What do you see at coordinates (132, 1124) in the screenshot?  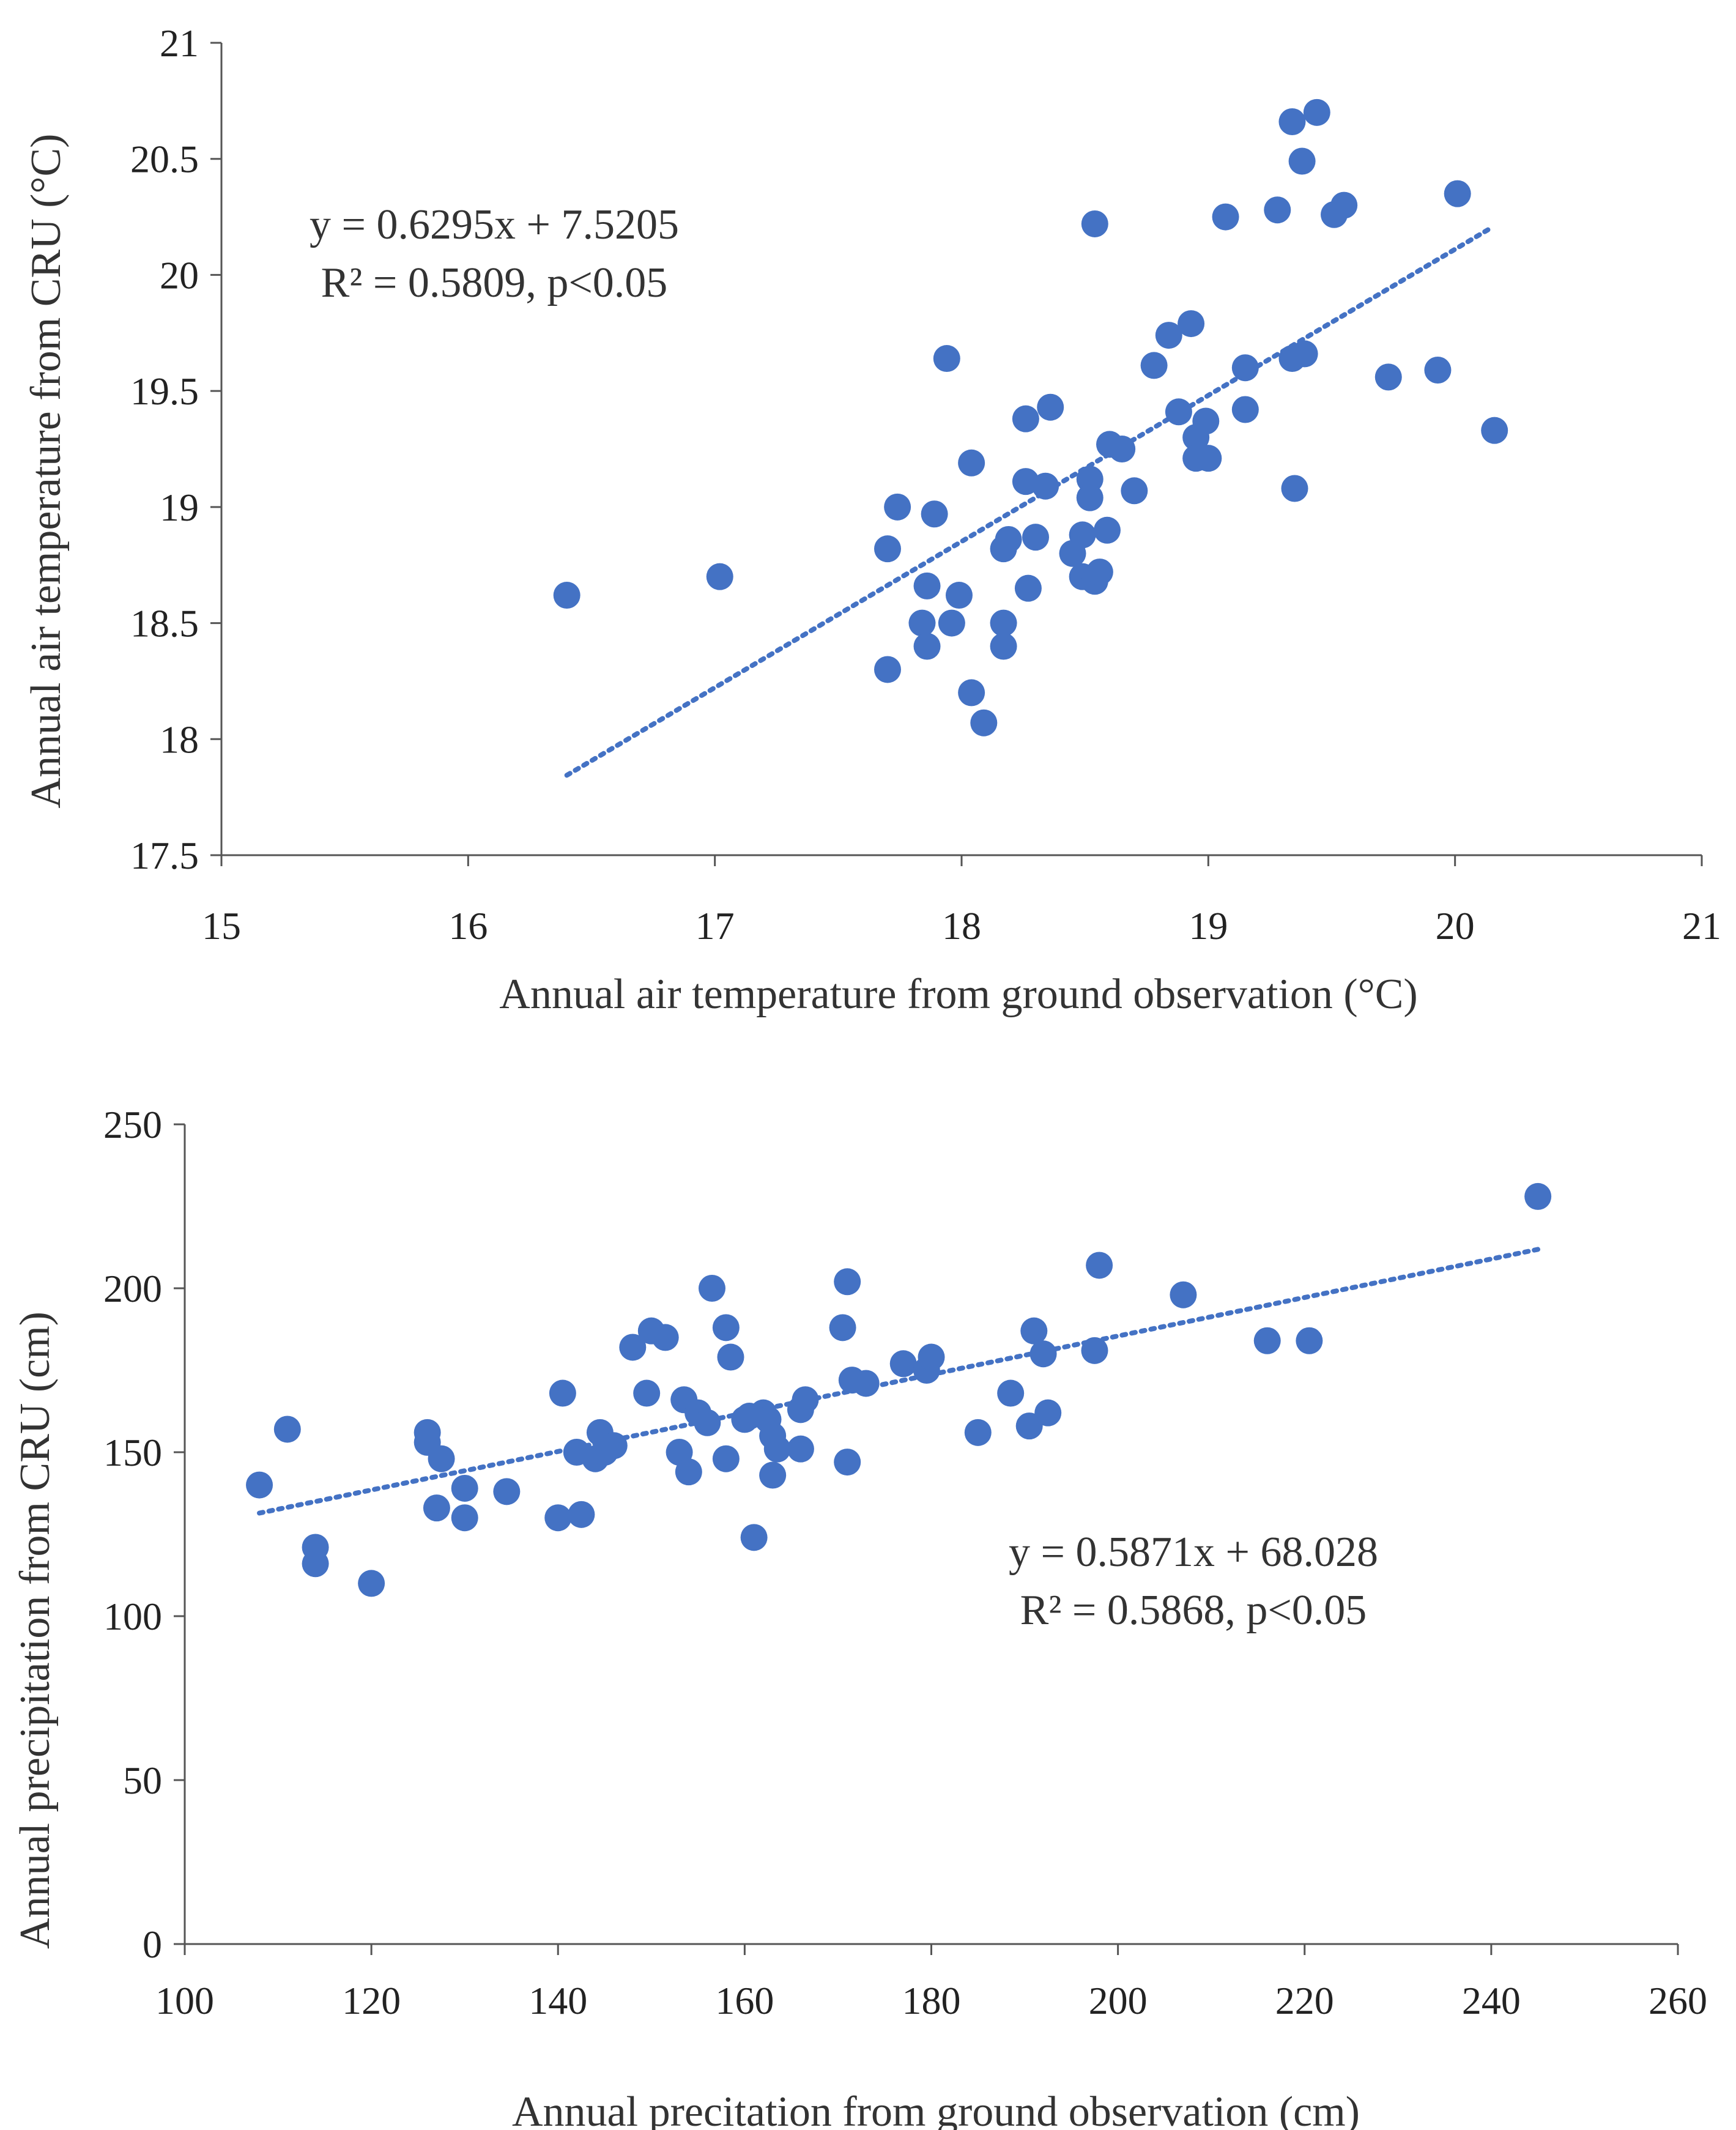 I see `precipitation-y-tick-label: 250` at bounding box center [132, 1124].